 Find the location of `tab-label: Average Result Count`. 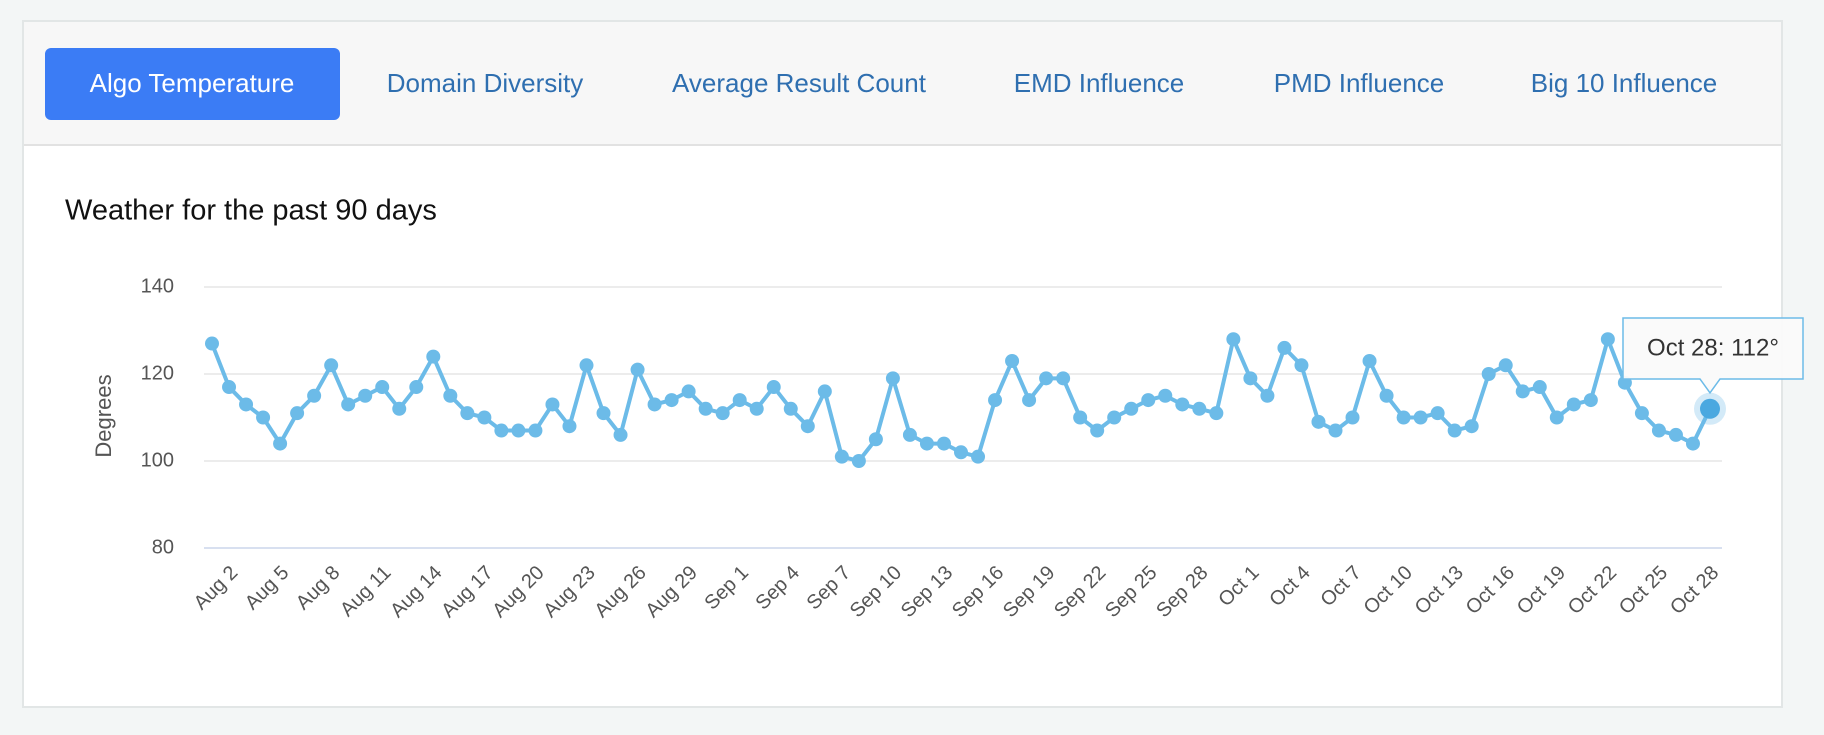

tab-label: Average Result Count is located at coordinates (799, 83).